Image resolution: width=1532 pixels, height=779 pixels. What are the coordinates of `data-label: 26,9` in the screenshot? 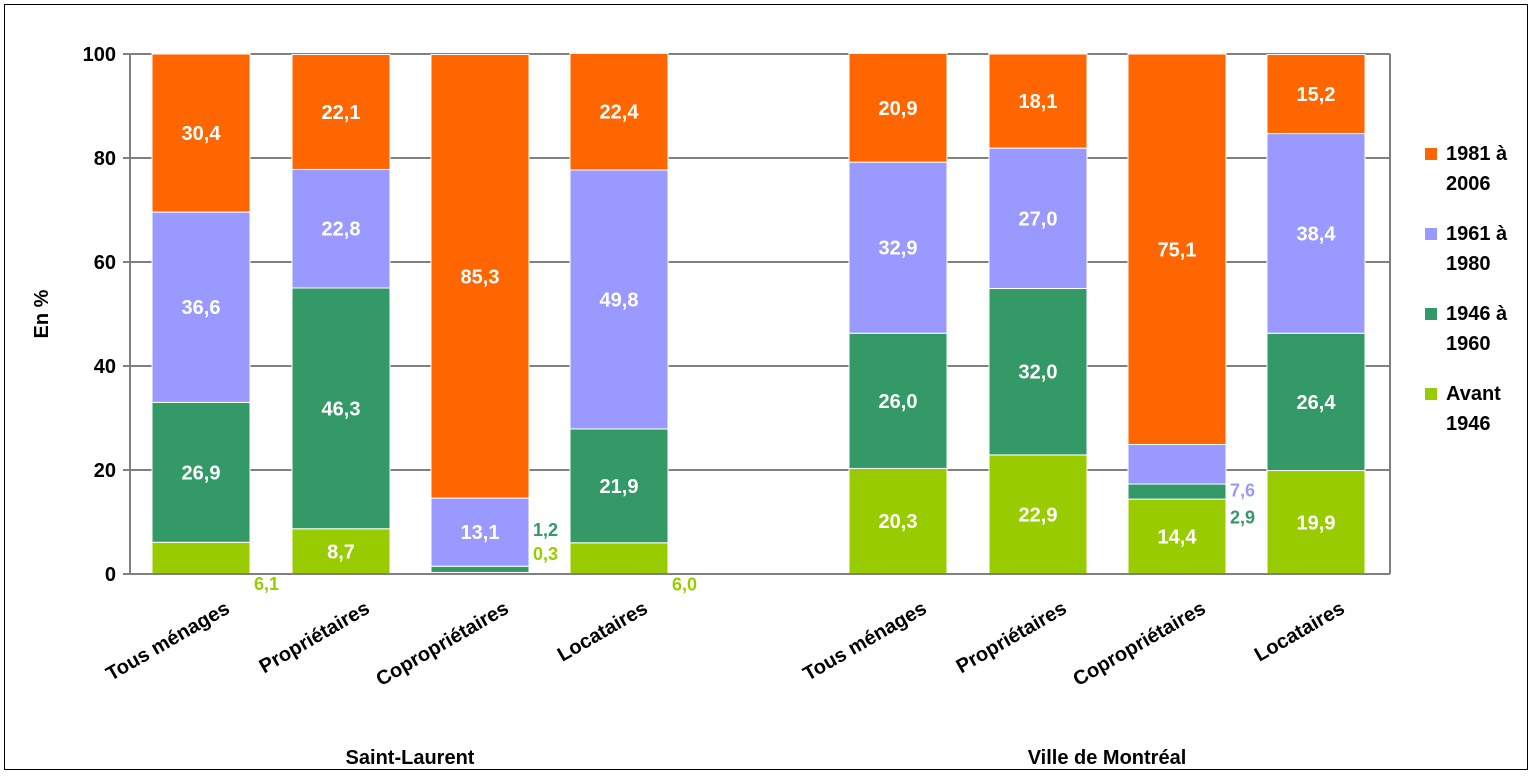 It's located at (201, 473).